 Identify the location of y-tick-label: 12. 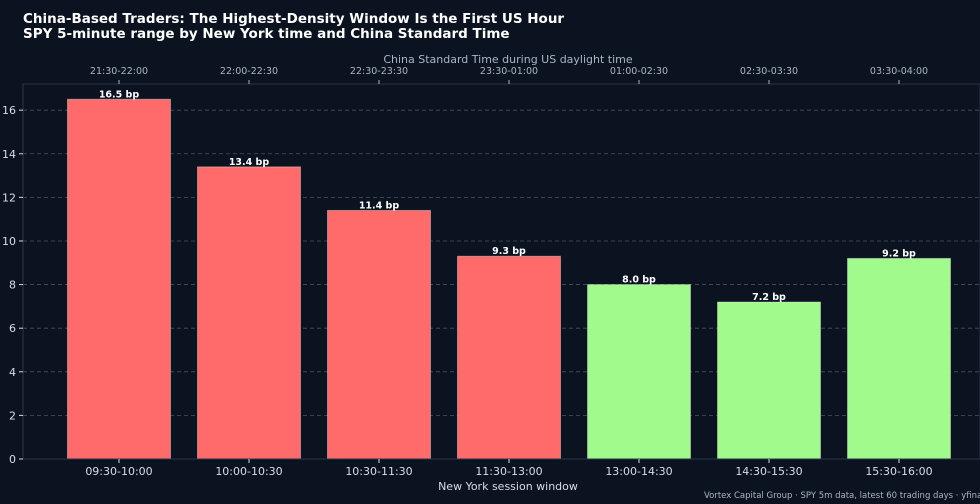
(9, 197).